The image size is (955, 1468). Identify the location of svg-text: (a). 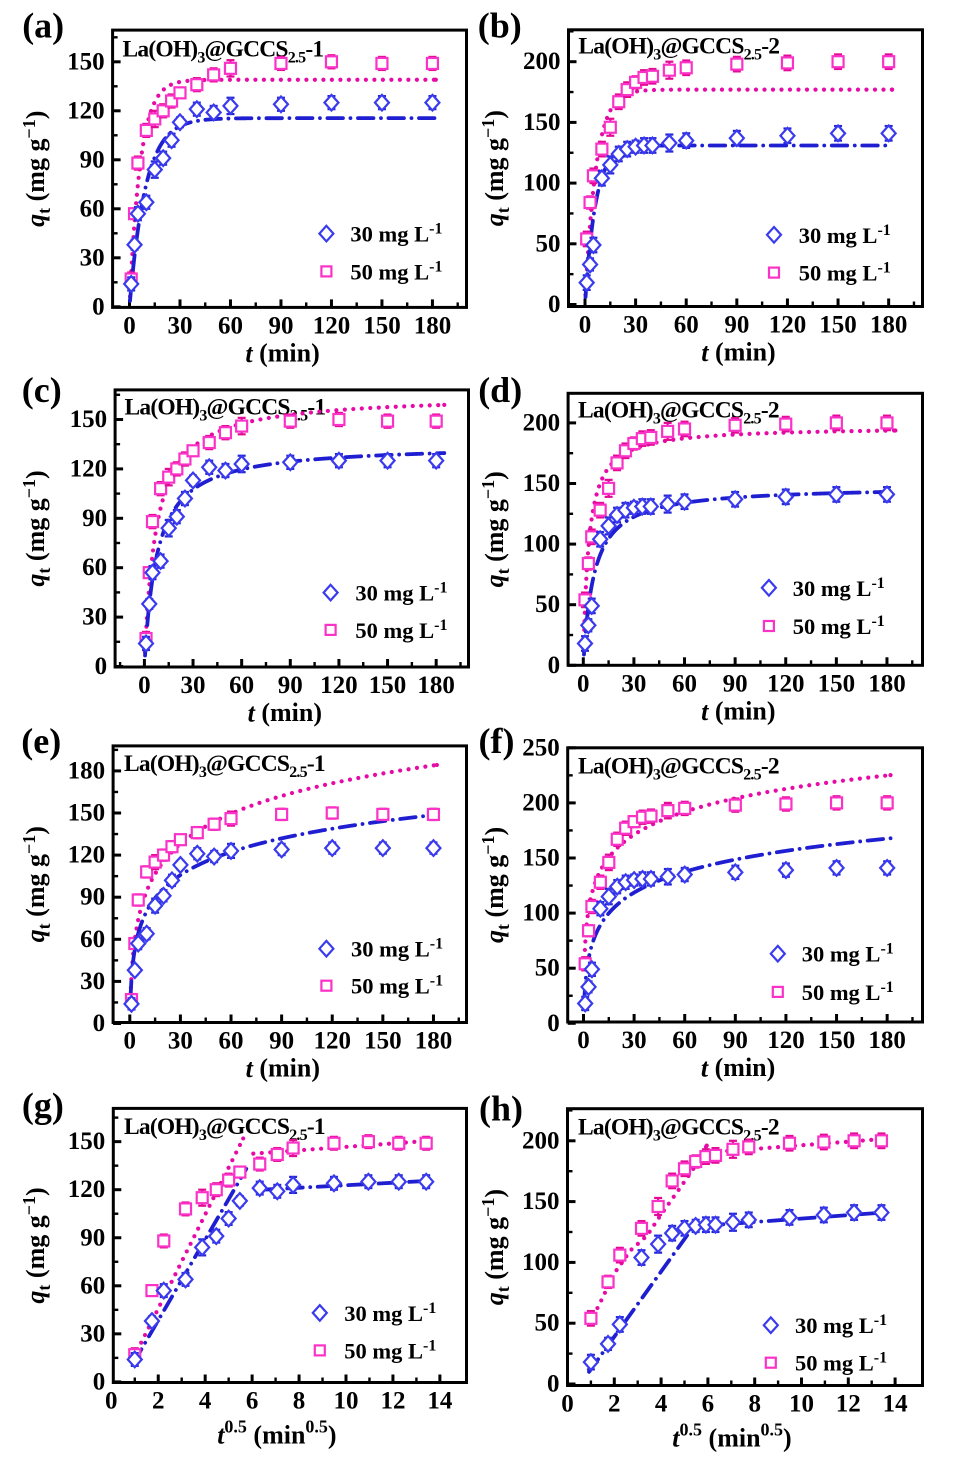
(43, 26).